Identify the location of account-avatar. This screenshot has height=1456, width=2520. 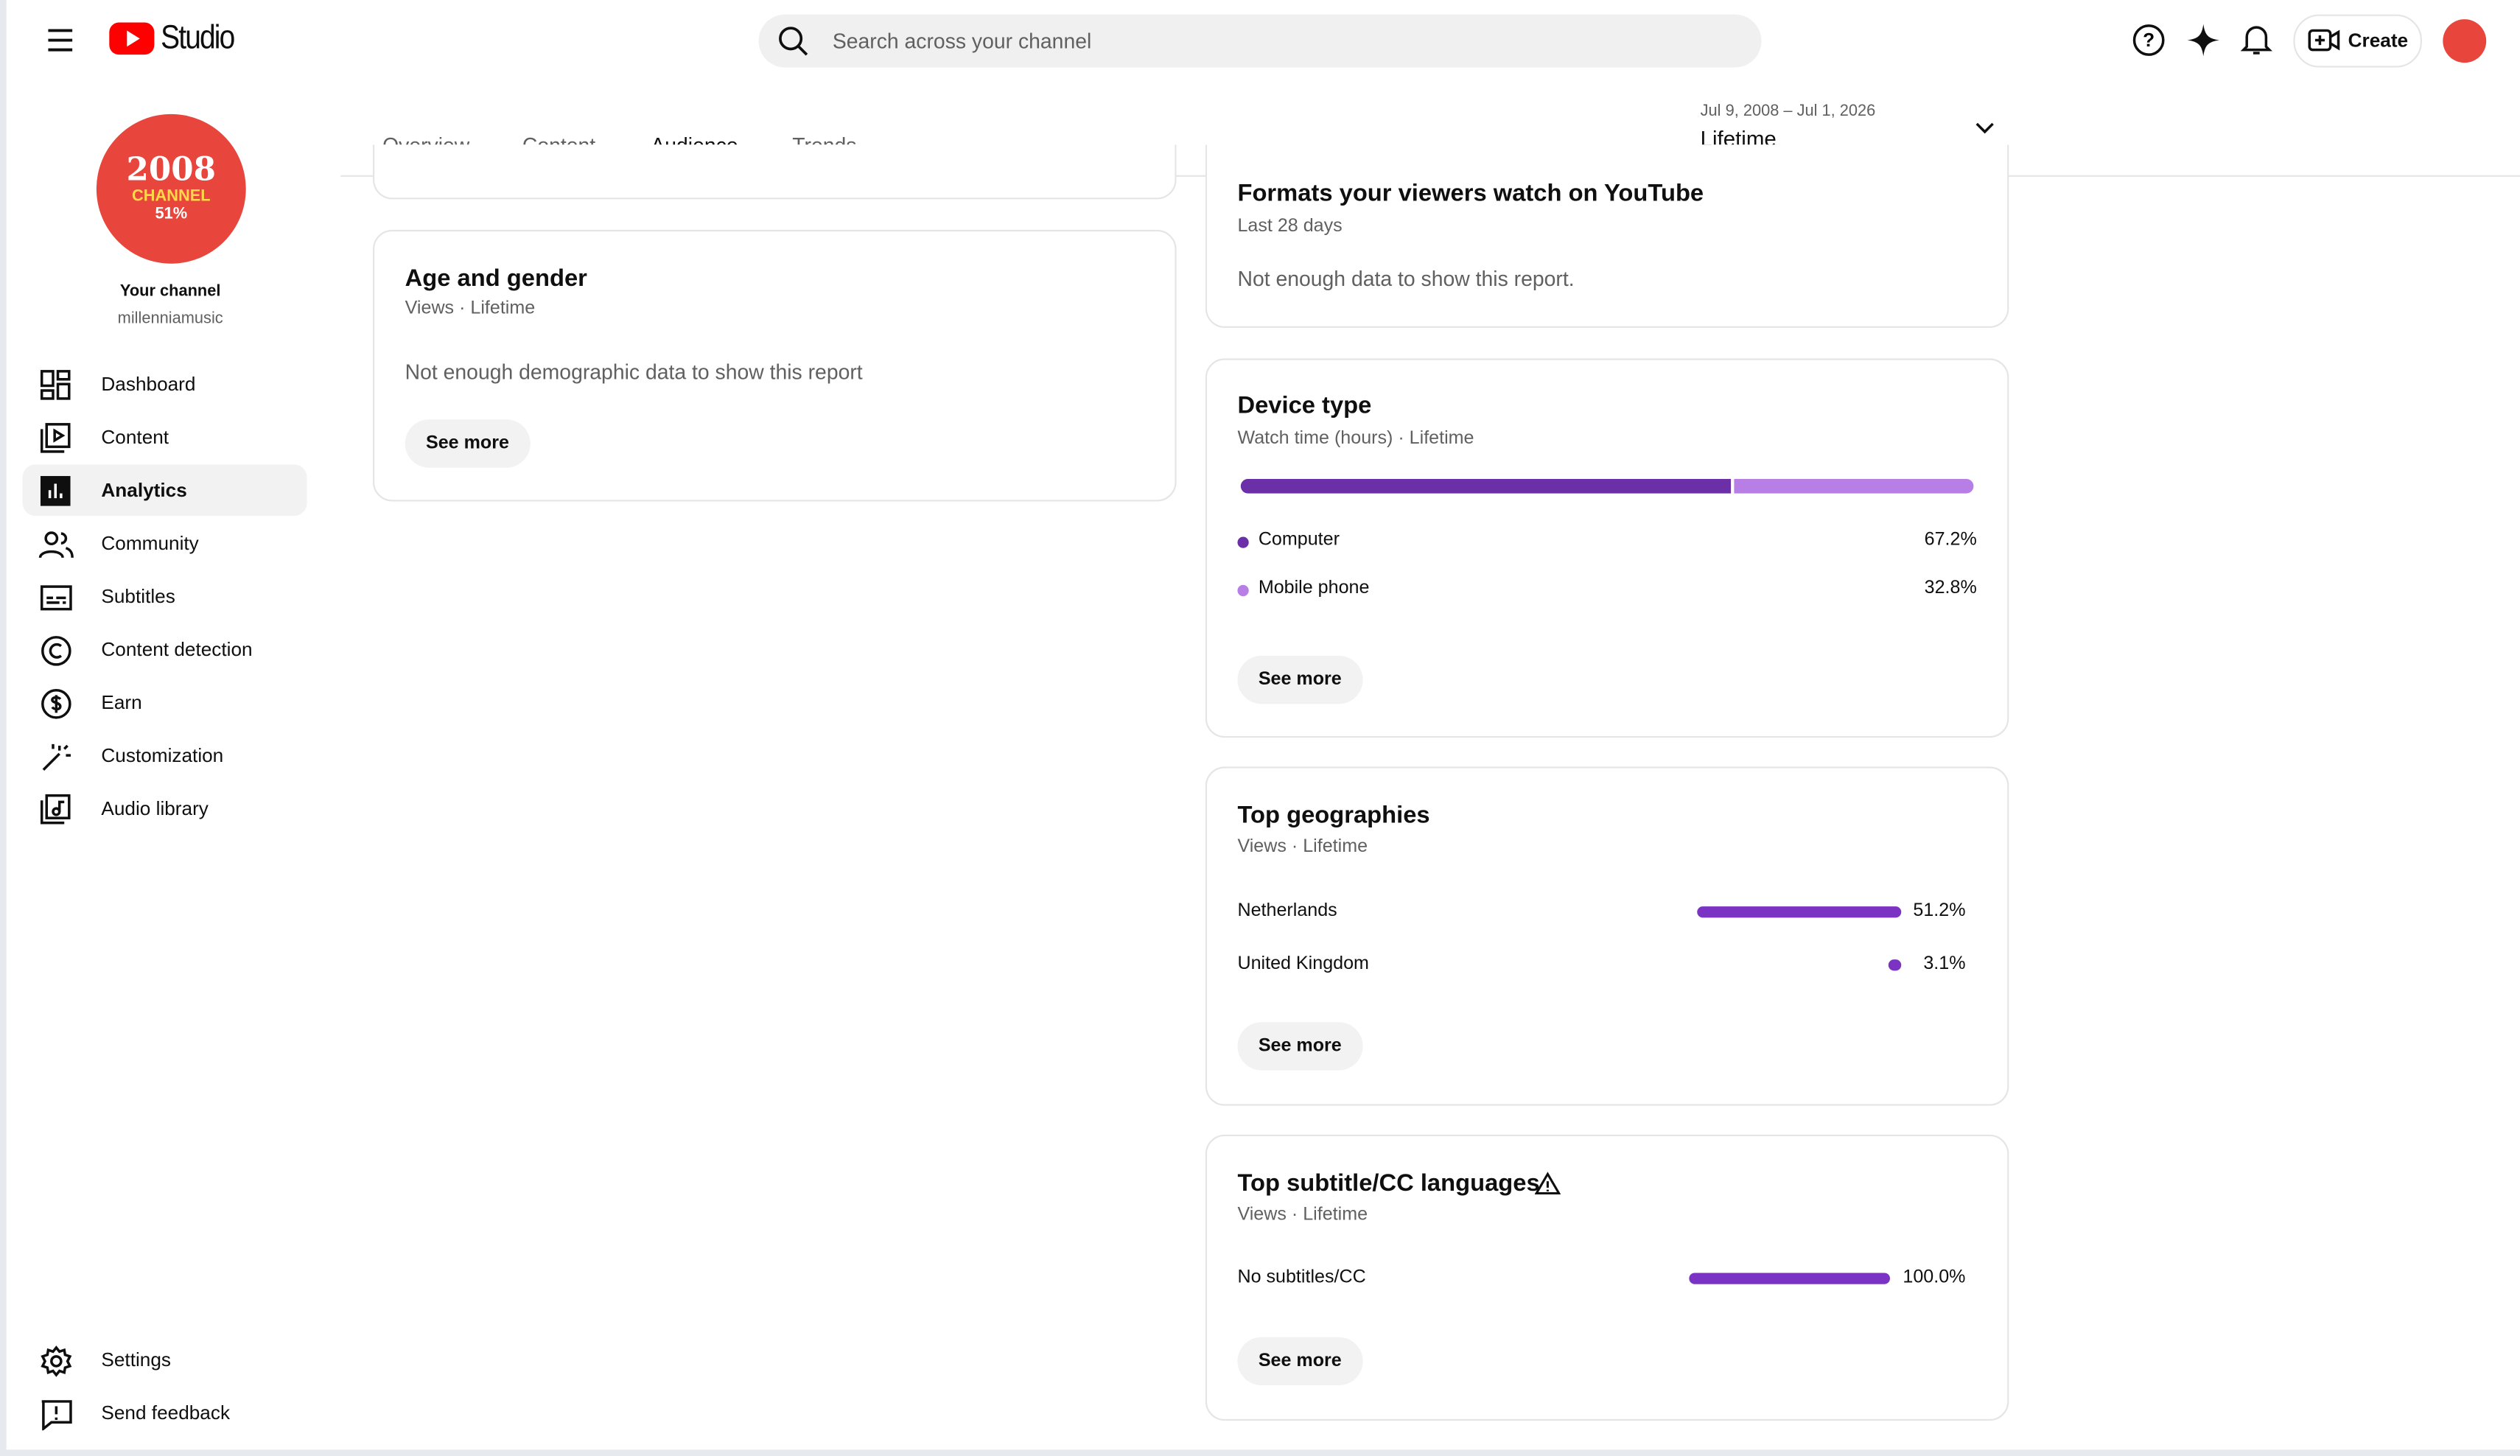
(2465, 41).